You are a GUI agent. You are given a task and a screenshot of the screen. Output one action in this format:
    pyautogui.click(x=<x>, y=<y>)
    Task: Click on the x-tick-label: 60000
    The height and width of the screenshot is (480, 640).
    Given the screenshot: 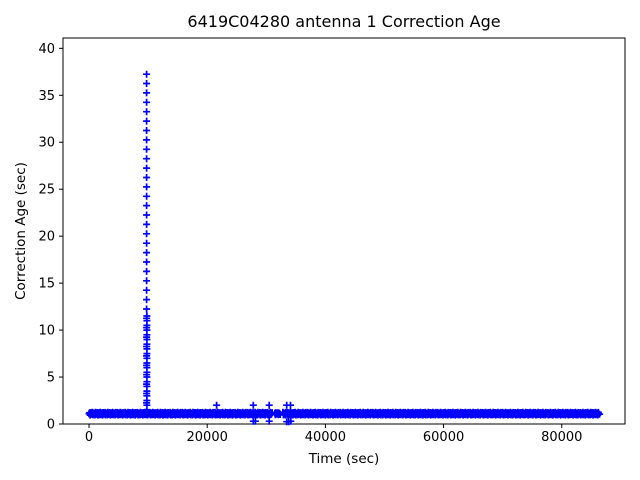 What is the action you would take?
    pyautogui.click(x=443, y=437)
    